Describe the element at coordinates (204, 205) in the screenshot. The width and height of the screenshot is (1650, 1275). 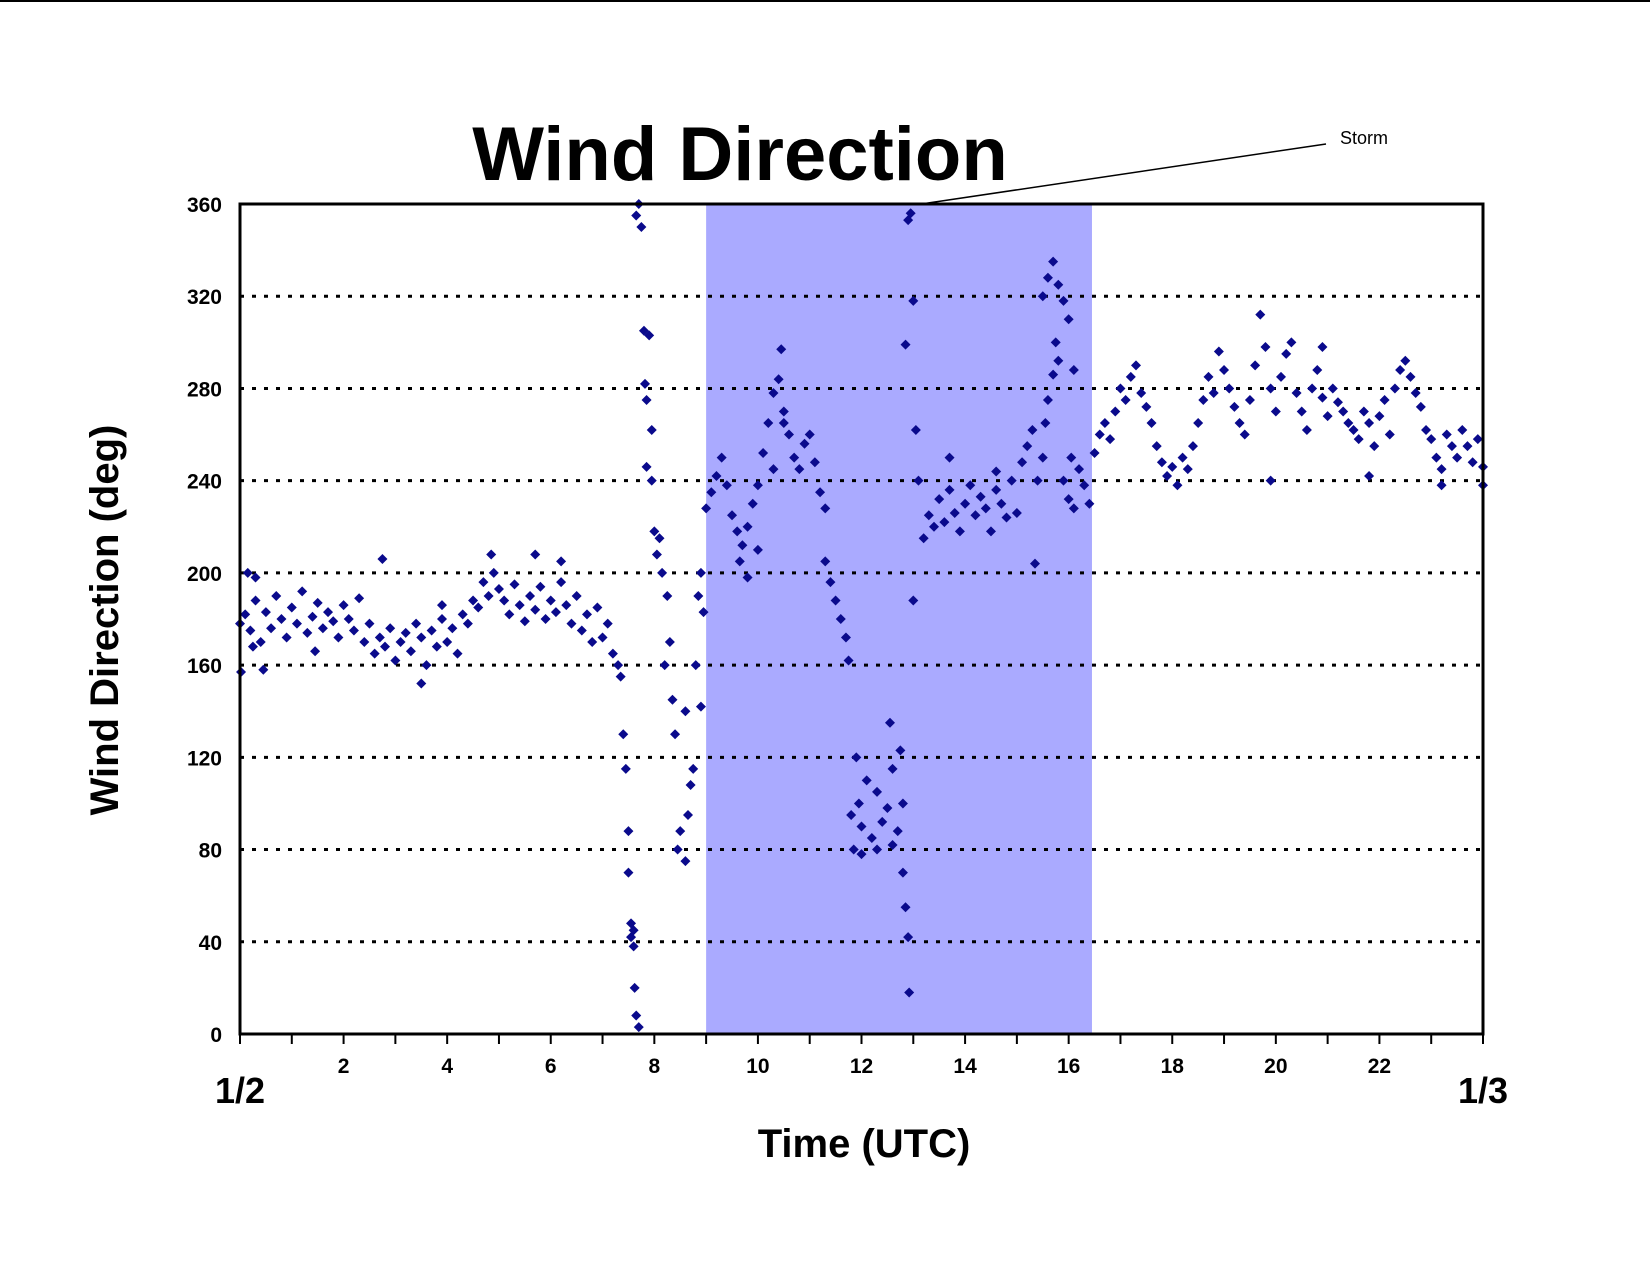
I see `y-tick-label-360: 360` at that location.